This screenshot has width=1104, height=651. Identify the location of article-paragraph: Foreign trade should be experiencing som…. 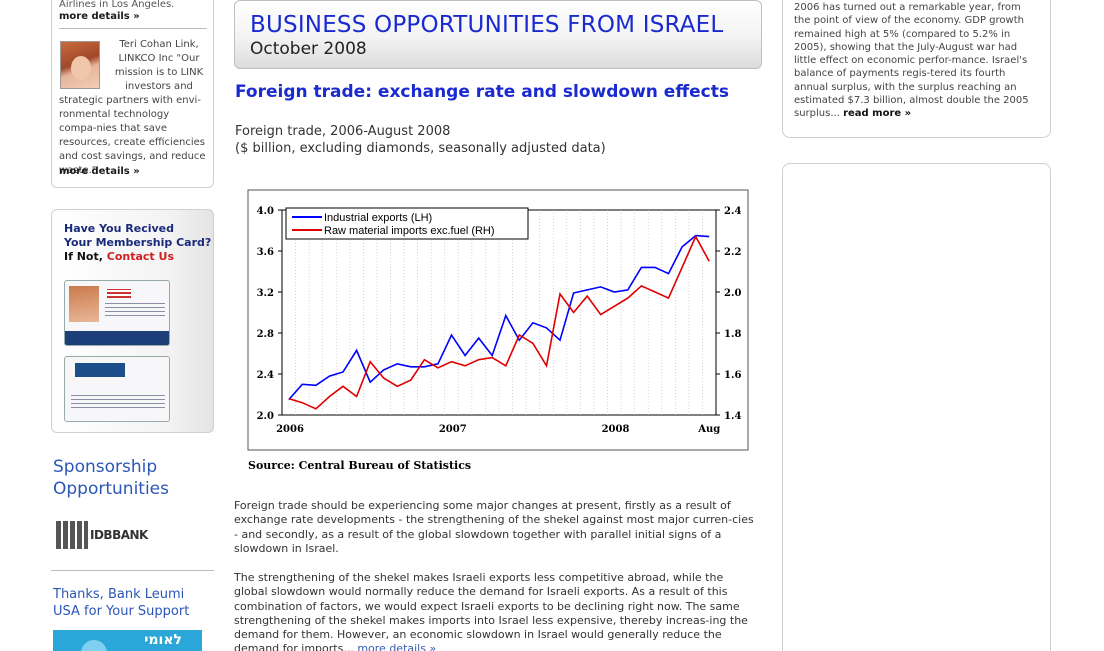
(494, 527).